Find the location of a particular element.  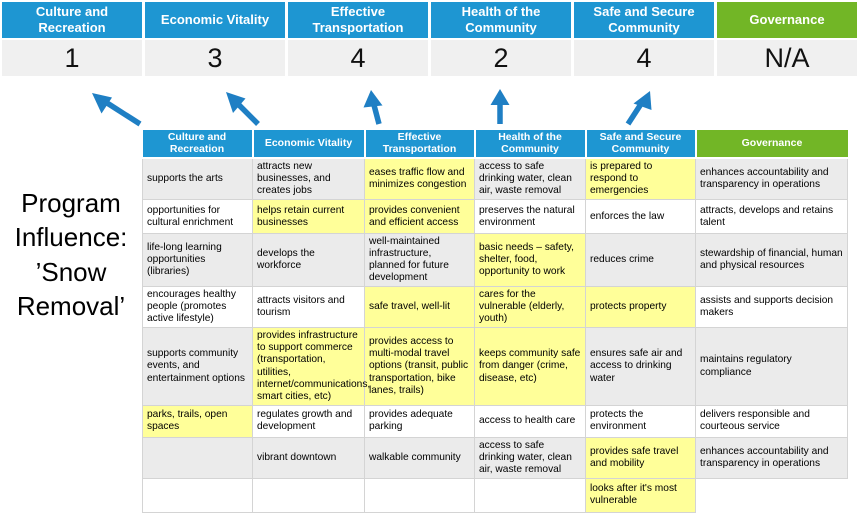

matrix-cell-r3-safe-and-secure-community: reduces crime is located at coordinates (640, 260).